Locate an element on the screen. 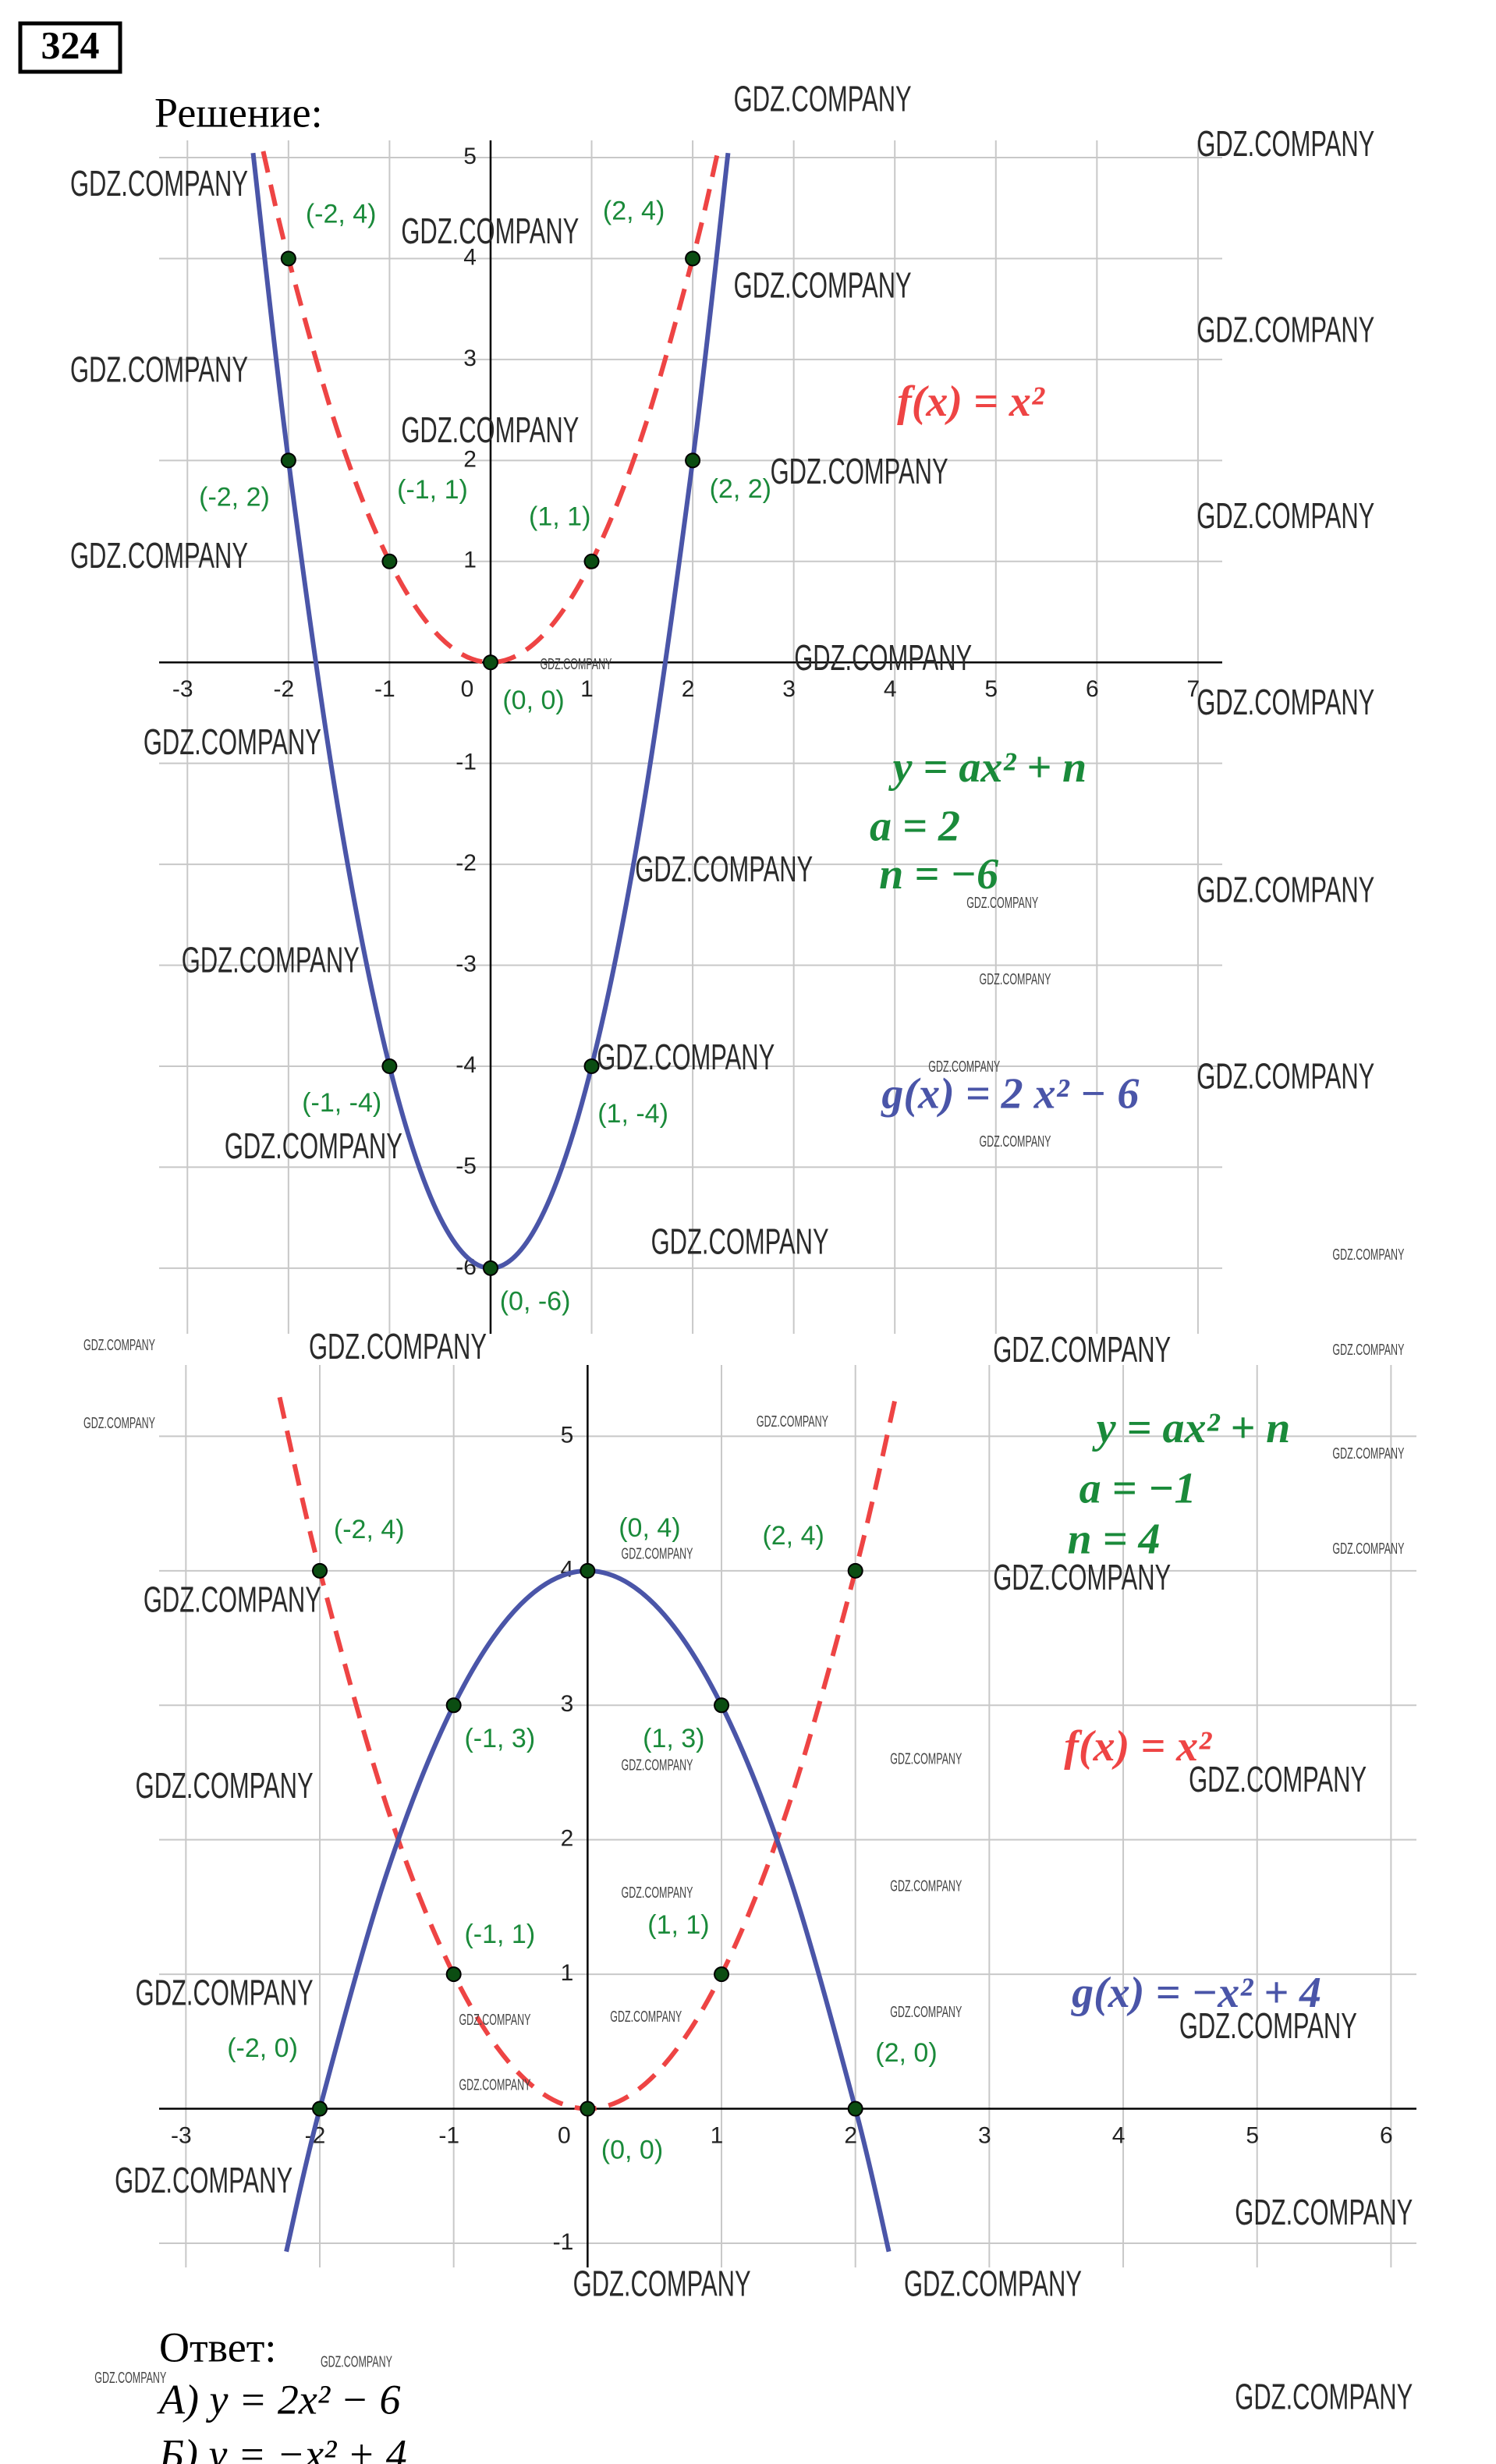 This screenshot has height=2464, width=1496. x-tick-label: 6 is located at coordinates (1386, 2135).